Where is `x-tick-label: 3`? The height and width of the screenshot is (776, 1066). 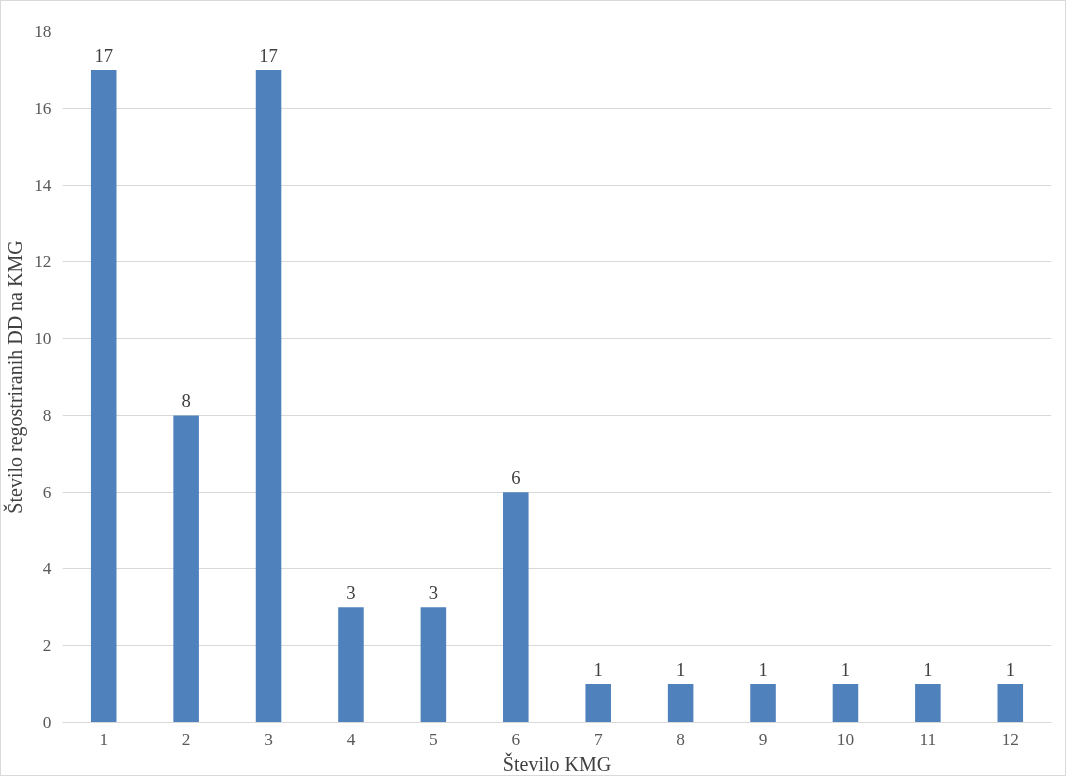
x-tick-label: 3 is located at coordinates (268, 739).